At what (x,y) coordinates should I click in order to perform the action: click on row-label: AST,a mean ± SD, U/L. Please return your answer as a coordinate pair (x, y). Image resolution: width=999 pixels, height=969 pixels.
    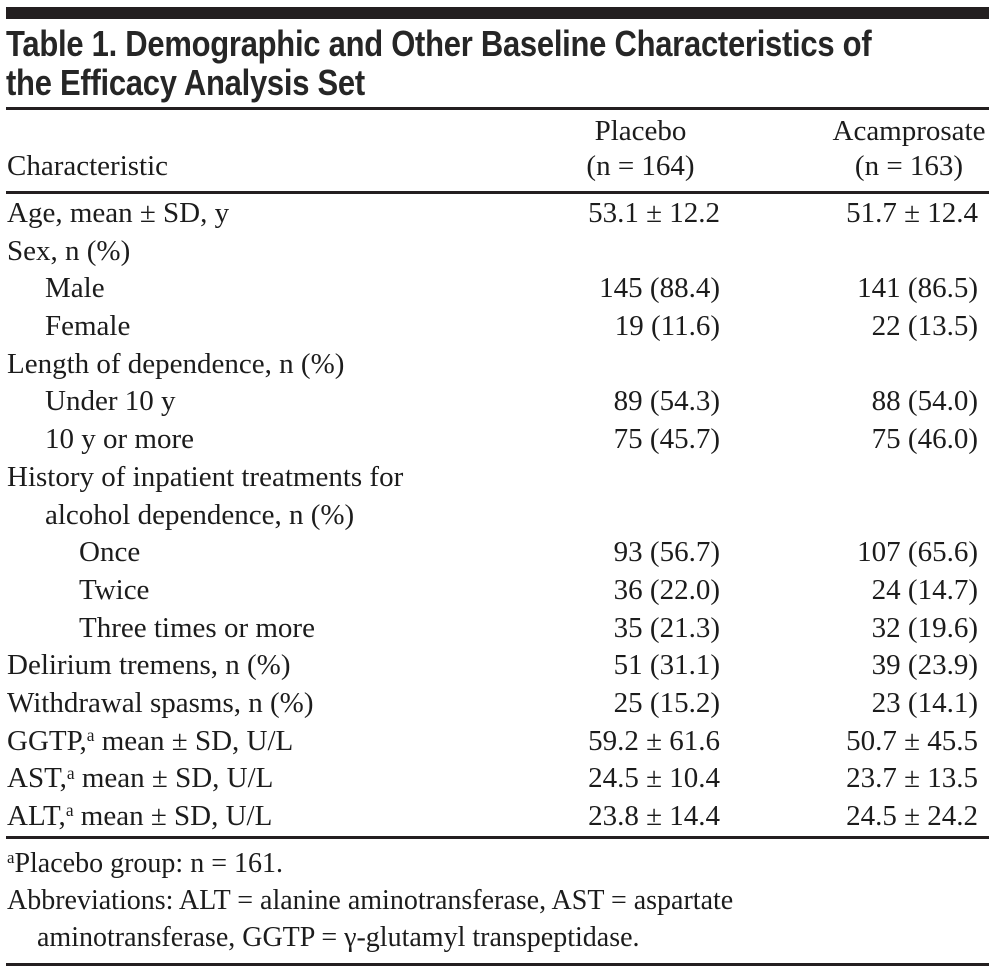
    Looking at the image, I should click on (140, 778).